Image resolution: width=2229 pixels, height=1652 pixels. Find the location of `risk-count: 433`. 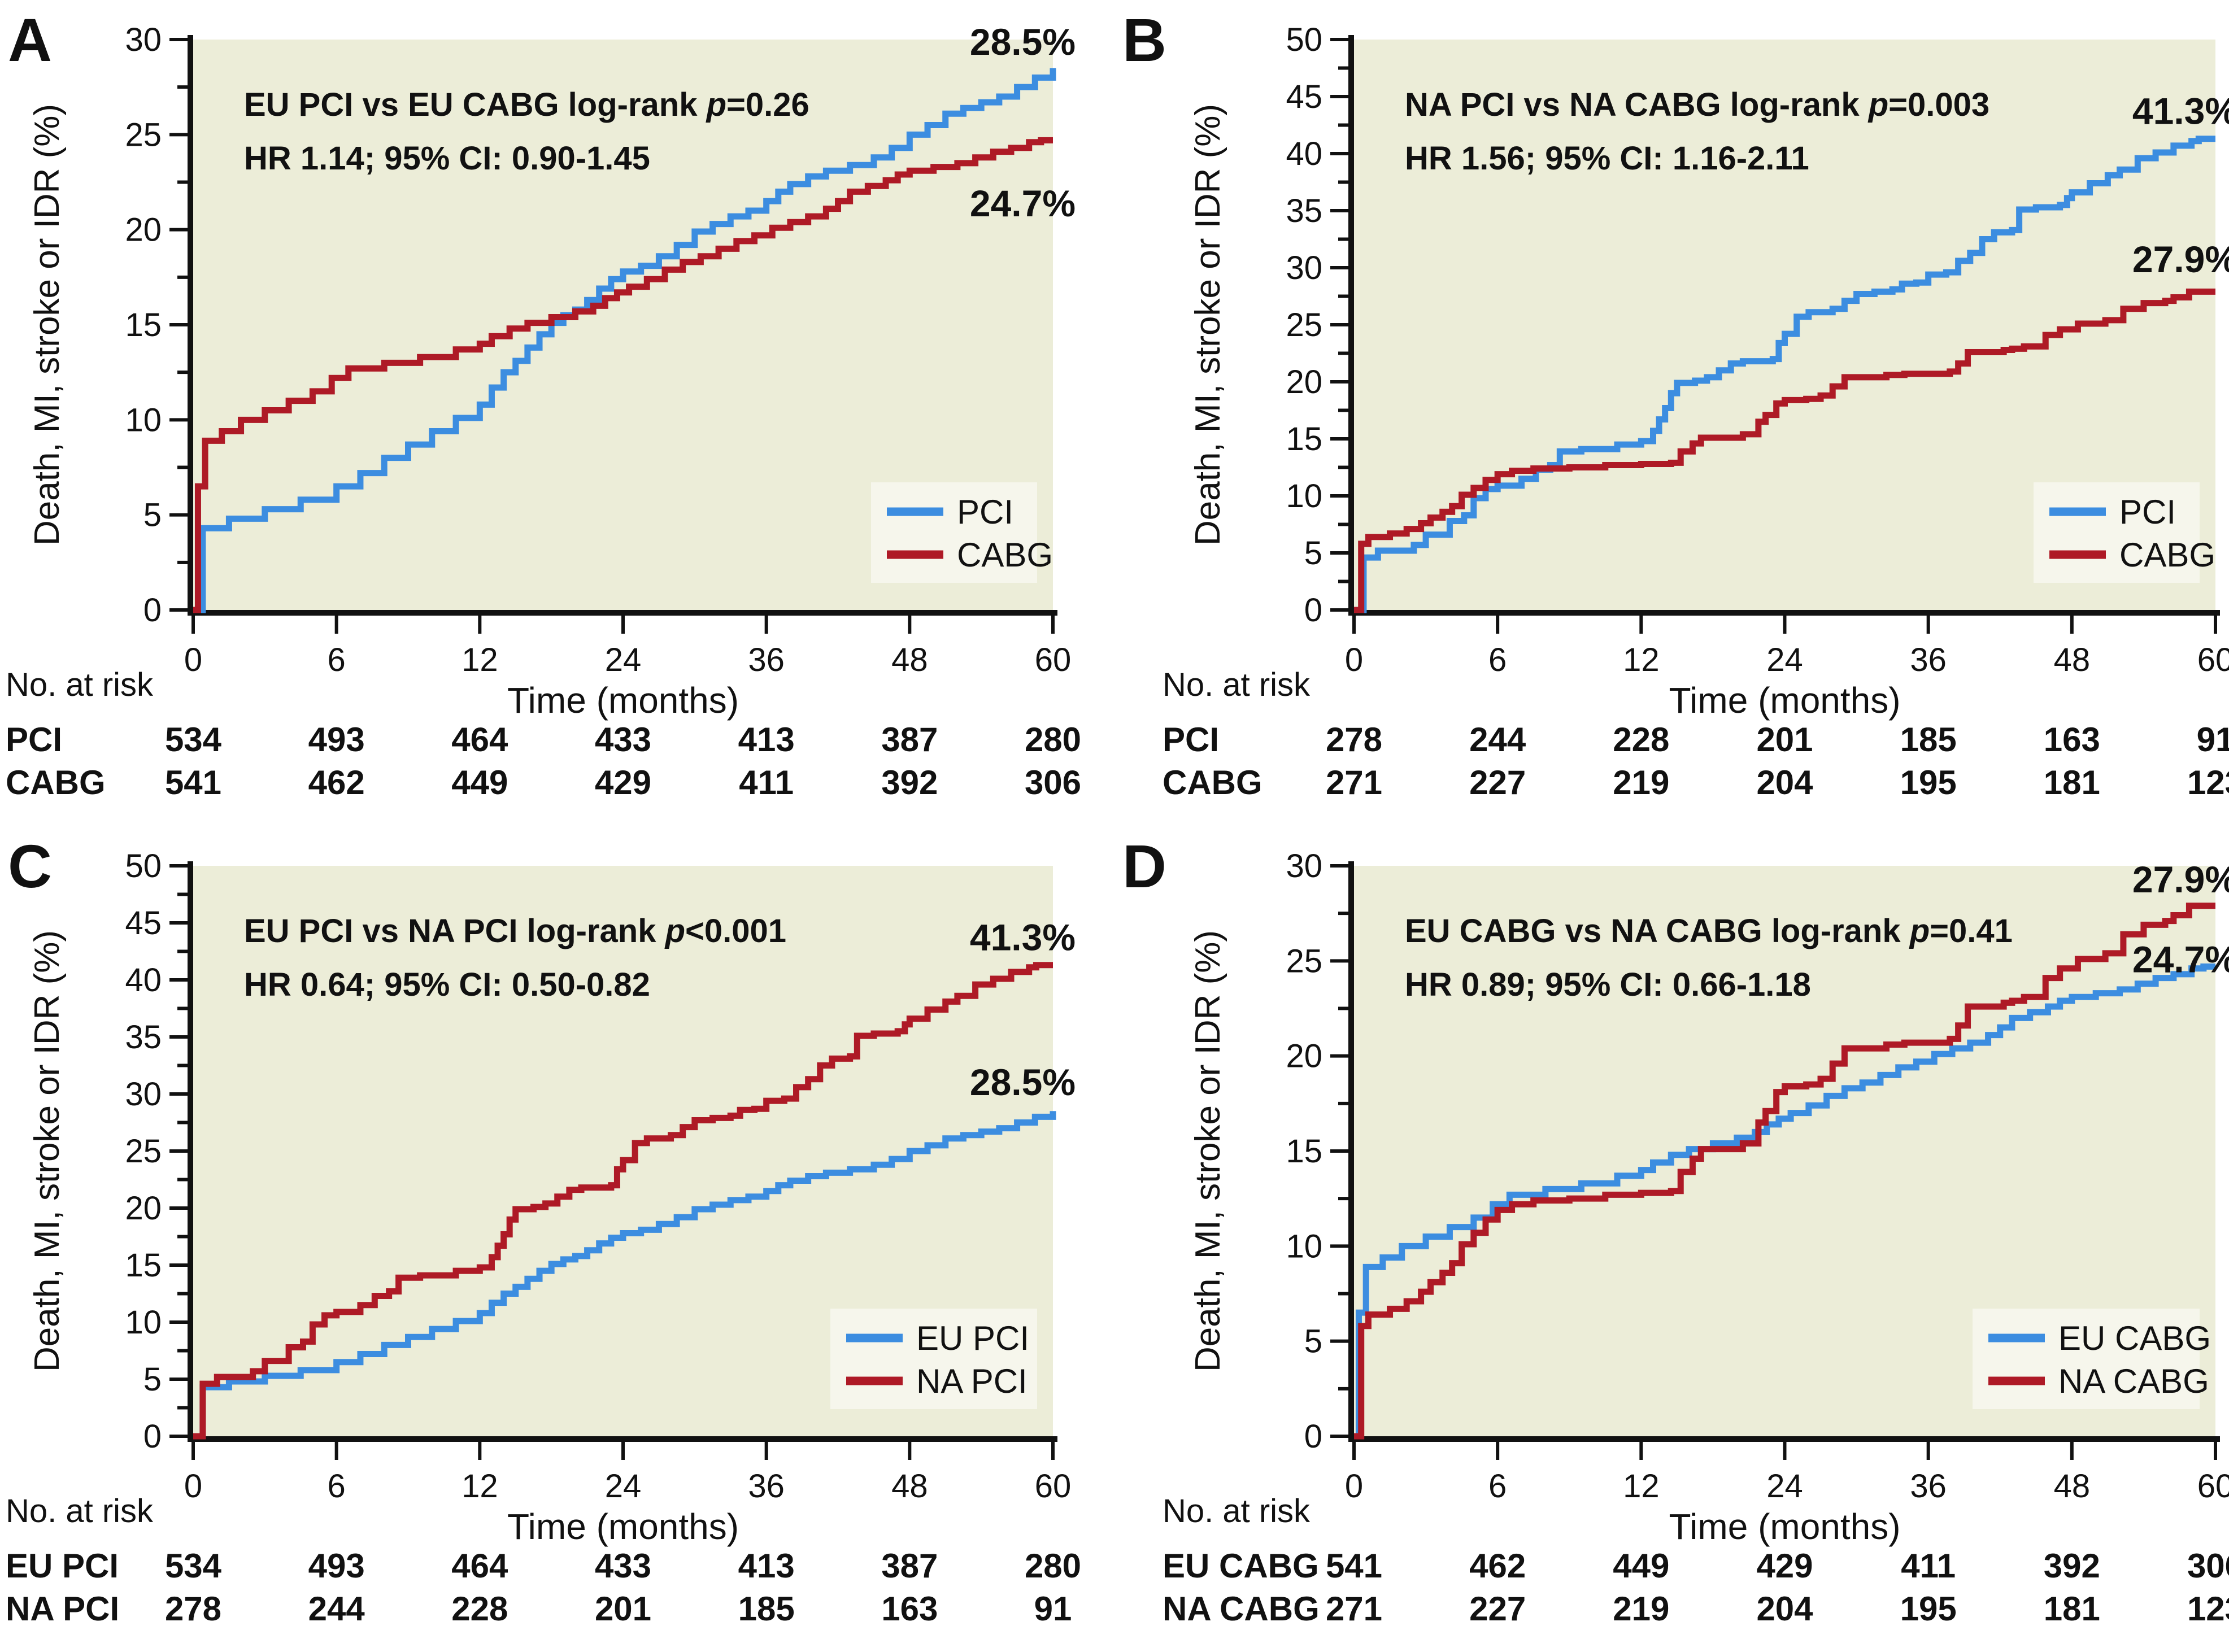

risk-count: 433 is located at coordinates (623, 1566).